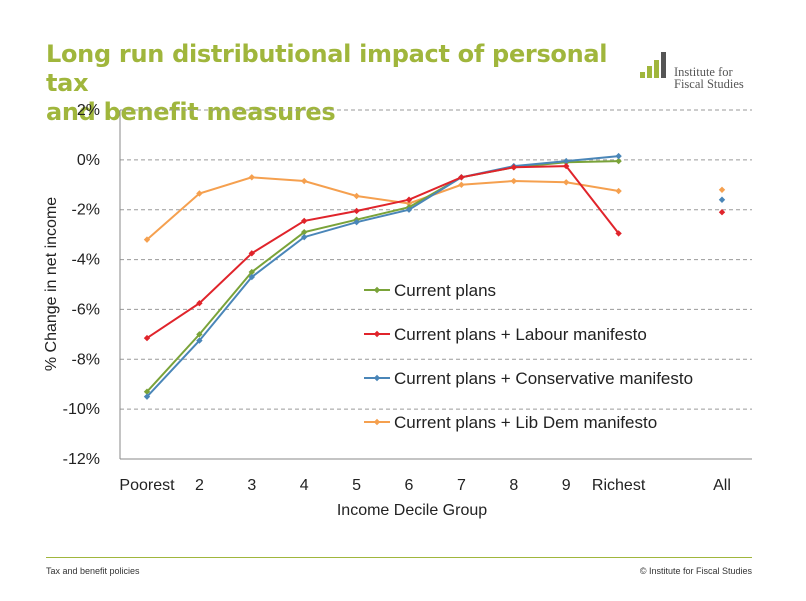  What do you see at coordinates (382, 208) in the screenshot?
I see `series-line` at bounding box center [382, 208].